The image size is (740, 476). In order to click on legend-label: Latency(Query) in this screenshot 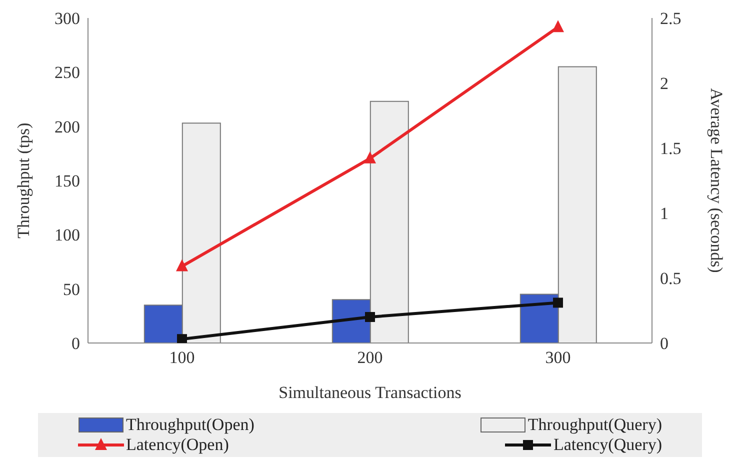, I will do `click(607, 445)`.